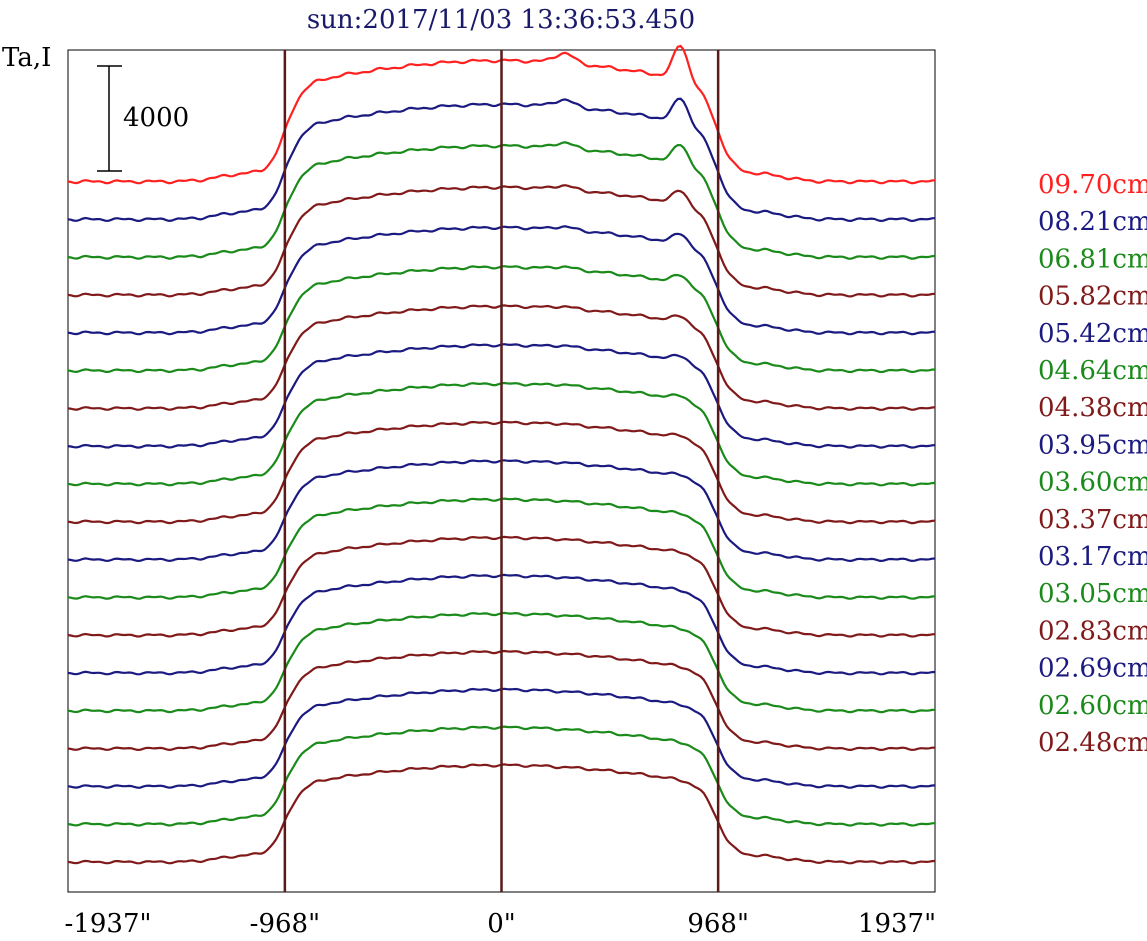 This screenshot has width=1147, height=941. I want to click on scale-bar: 4000, so click(143, 118).